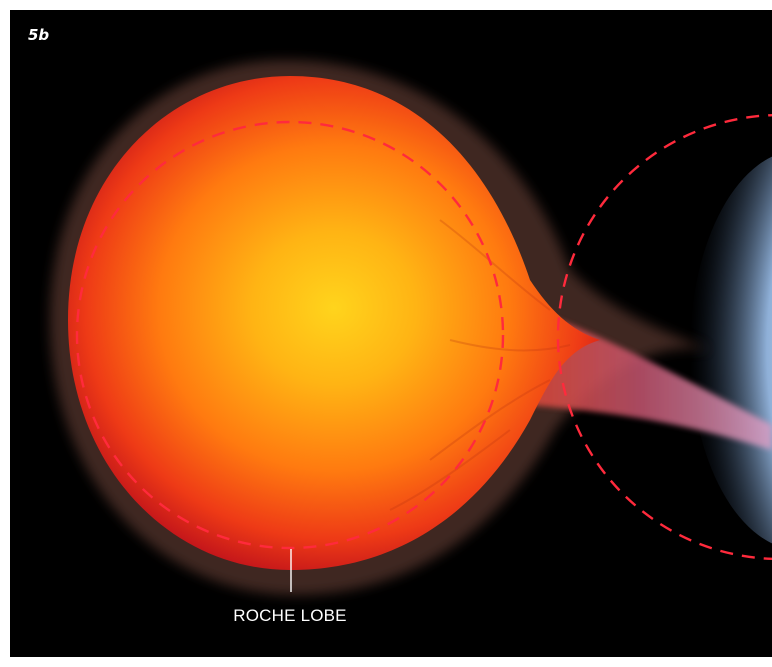  What do you see at coordinates (290, 615) in the screenshot?
I see `roche-lobe-label: ROCHE LOBE` at bounding box center [290, 615].